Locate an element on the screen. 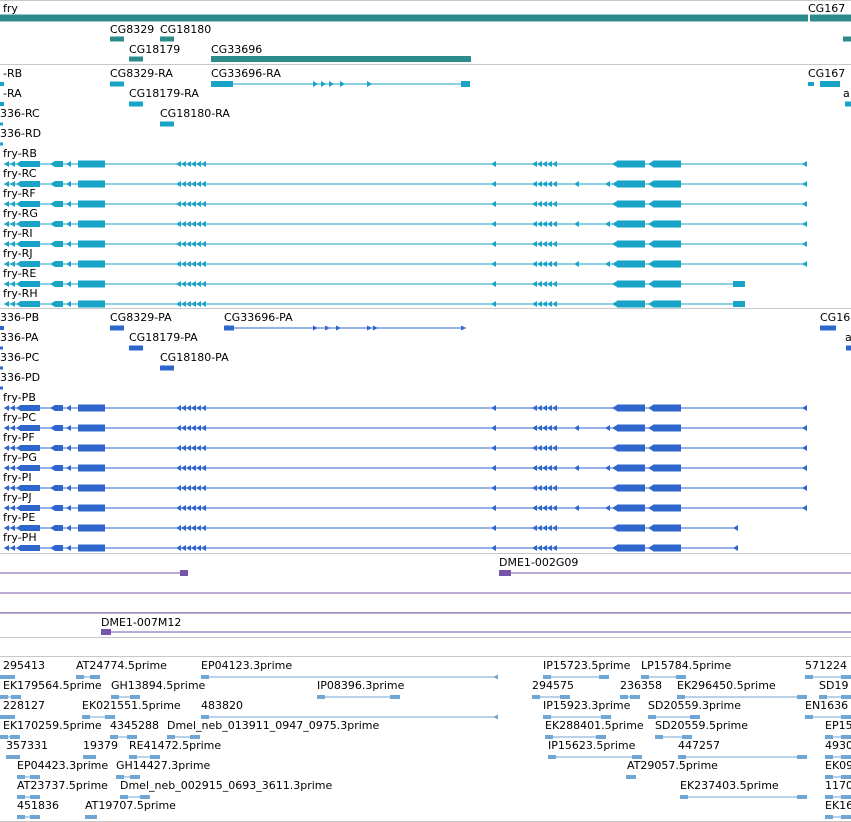 The image size is (851, 822). feature-label: 228127 is located at coordinates (24, 705).